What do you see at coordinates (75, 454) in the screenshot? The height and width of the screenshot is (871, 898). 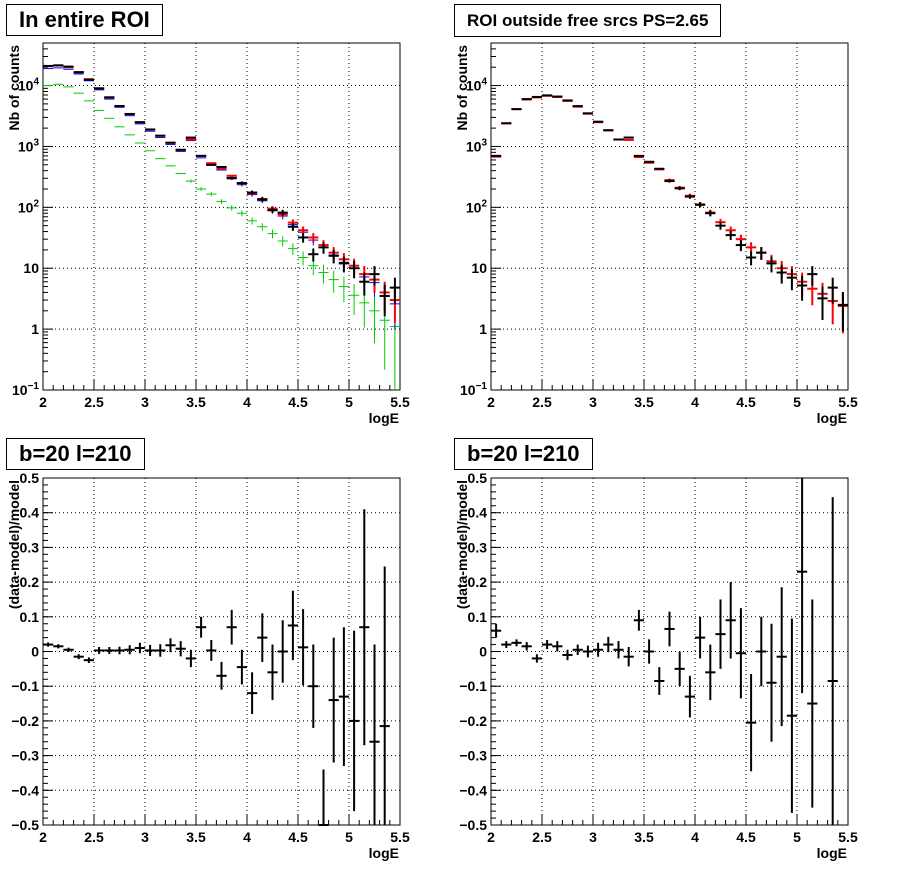 I see `title-bottom-left: b=20 l=210` at bounding box center [75, 454].